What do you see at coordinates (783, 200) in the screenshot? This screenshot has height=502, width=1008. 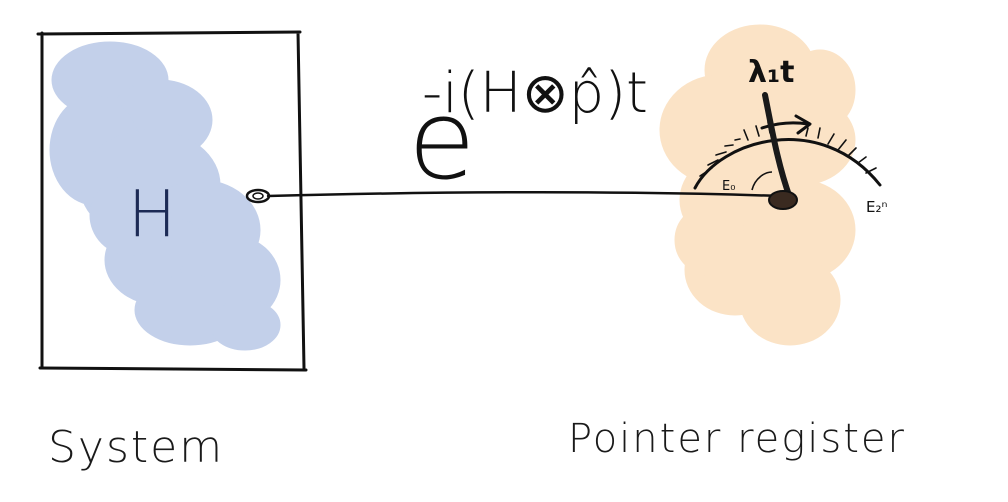 I see `pointer-pivot` at bounding box center [783, 200].